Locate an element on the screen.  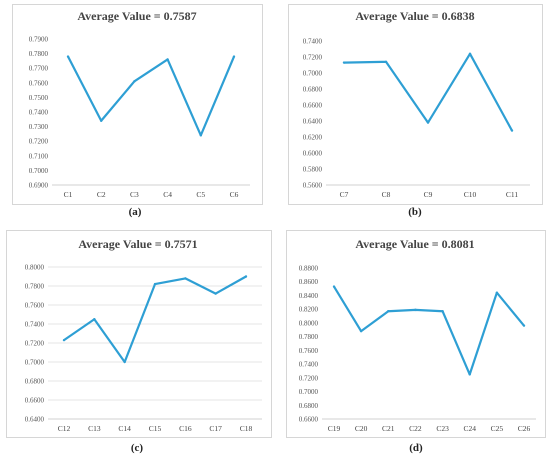
x-tick-label: C26 is located at coordinates (524, 428).